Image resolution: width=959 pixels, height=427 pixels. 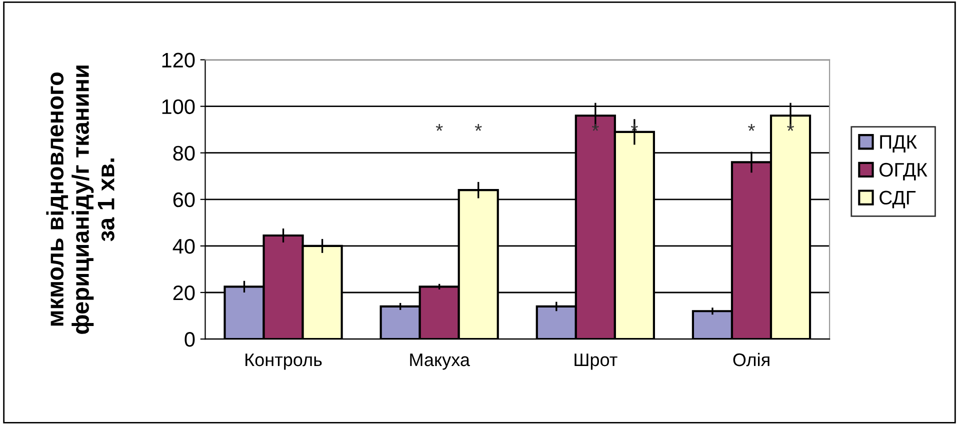 I want to click on x-tick-label: Контроль, so click(x=284, y=362).